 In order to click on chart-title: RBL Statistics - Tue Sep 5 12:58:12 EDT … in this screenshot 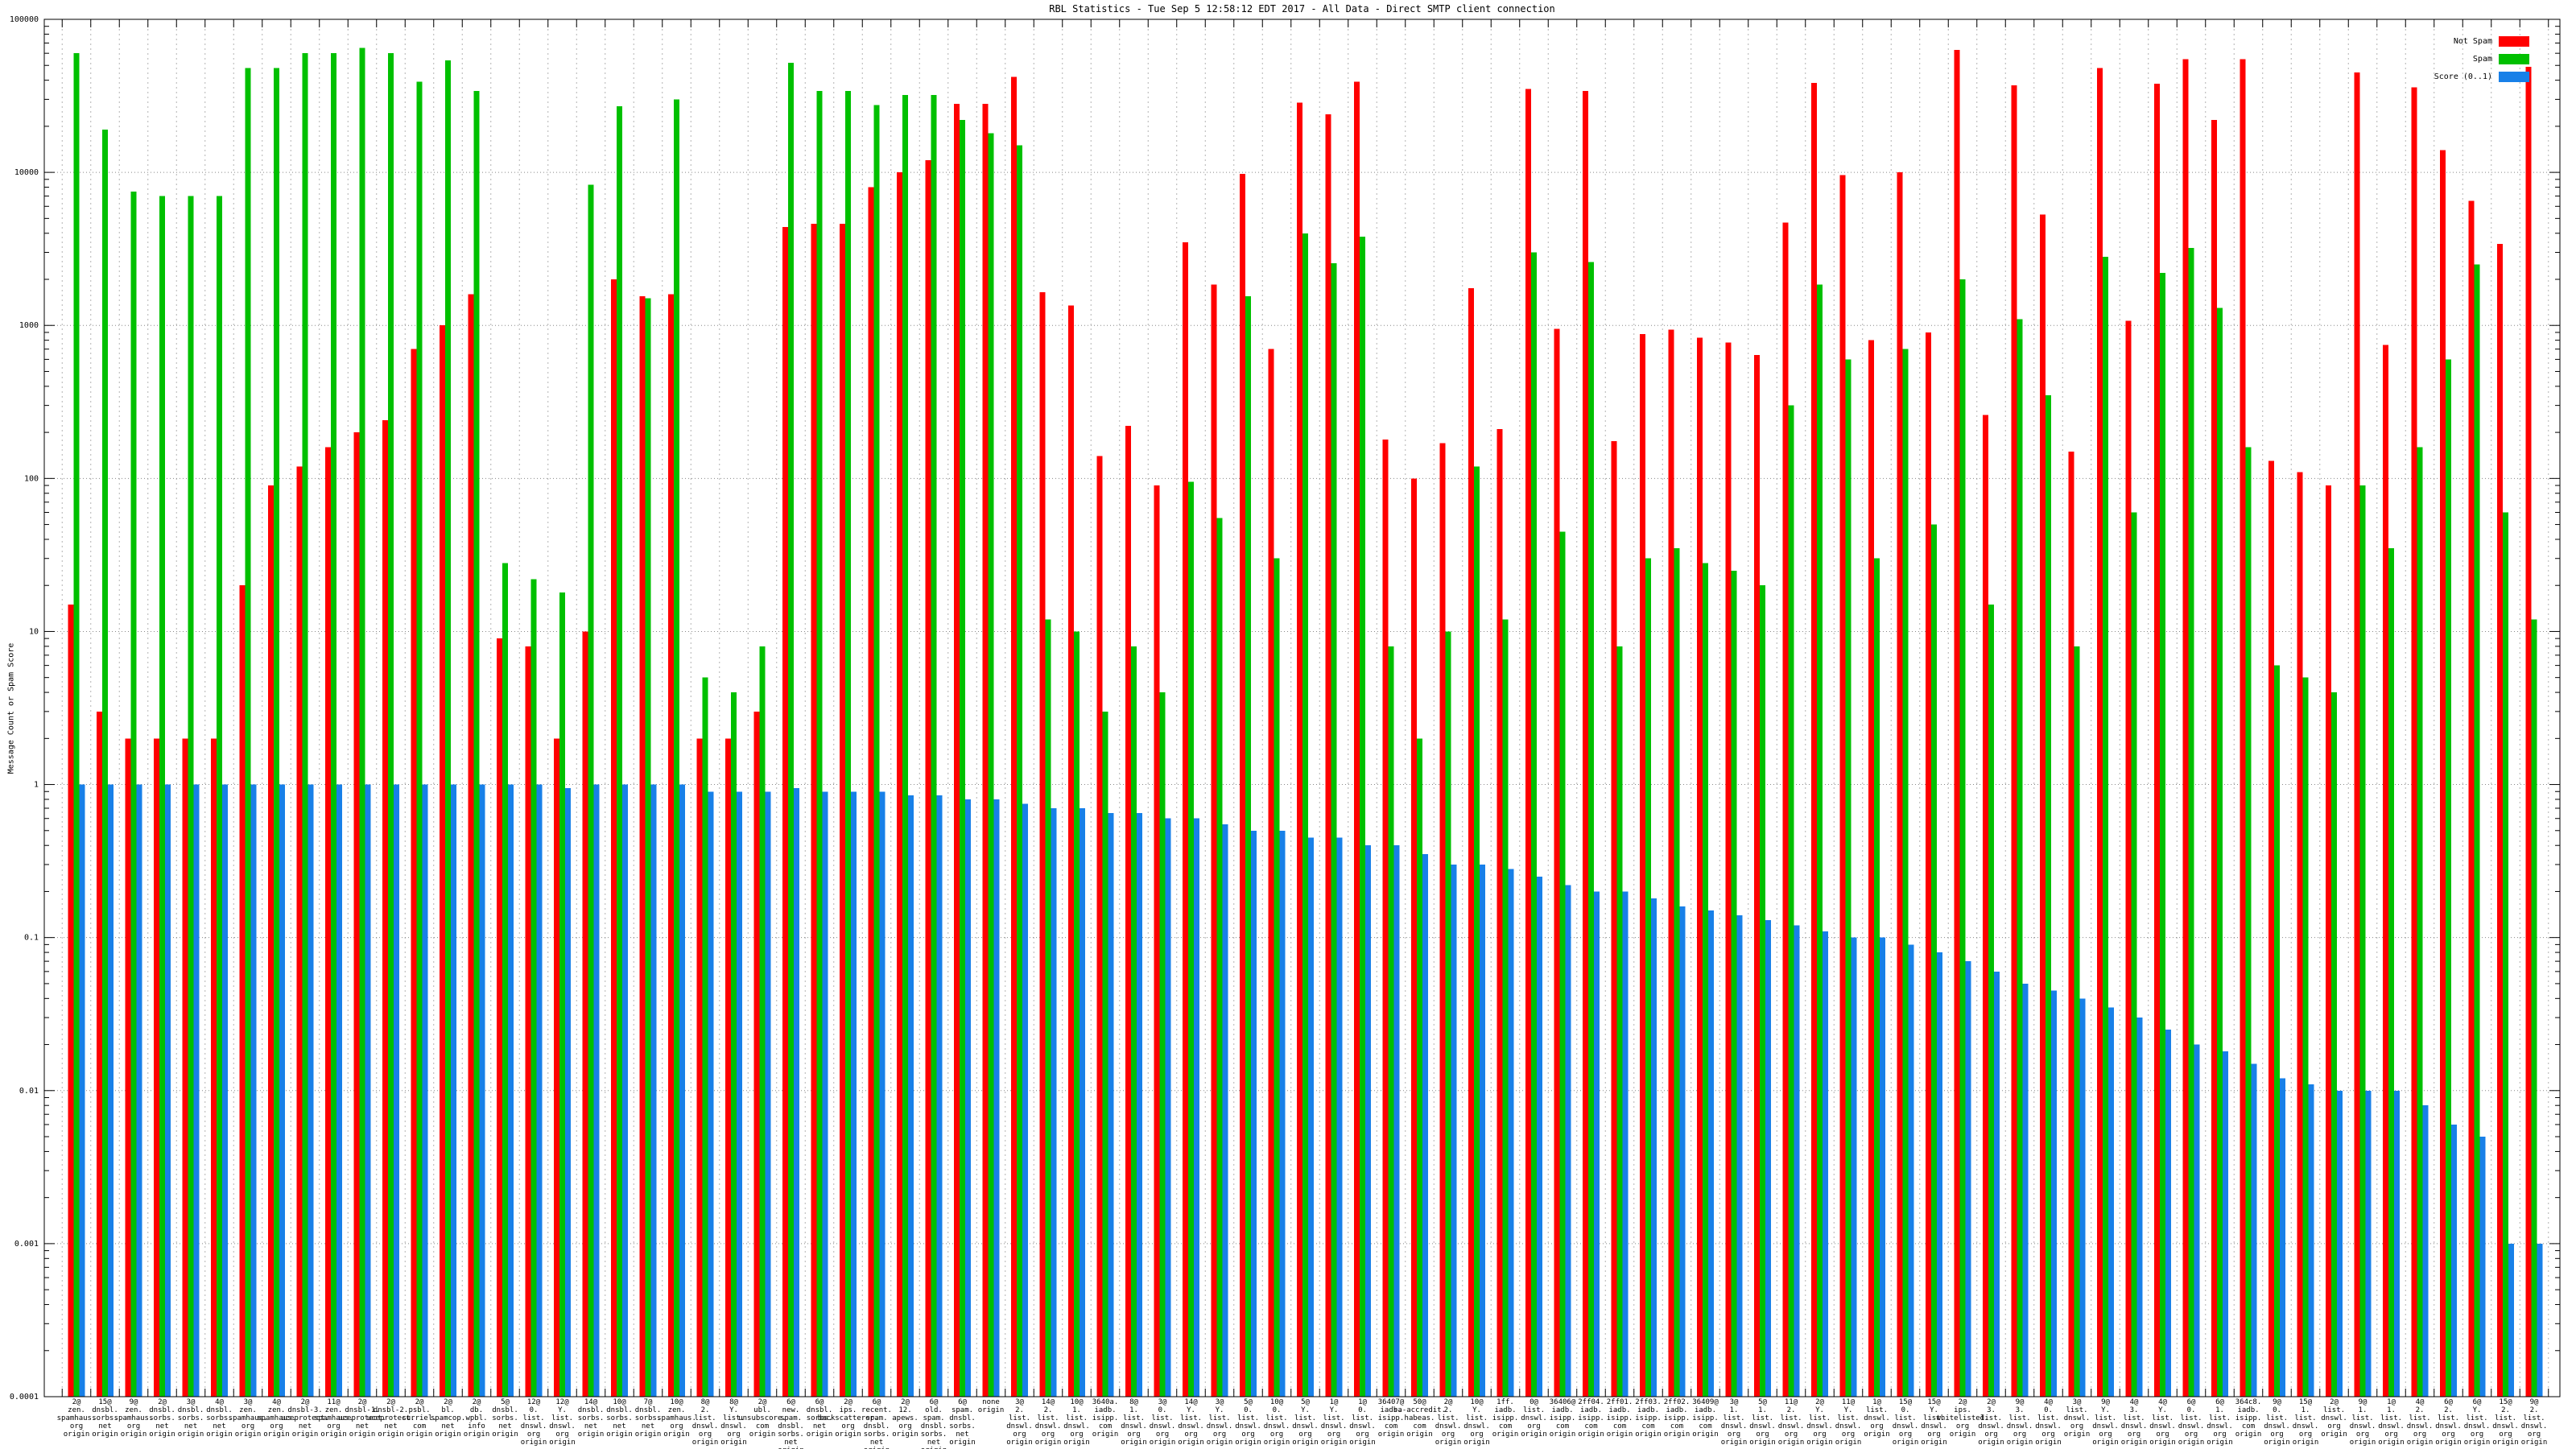, I will do `click(1302, 8)`.